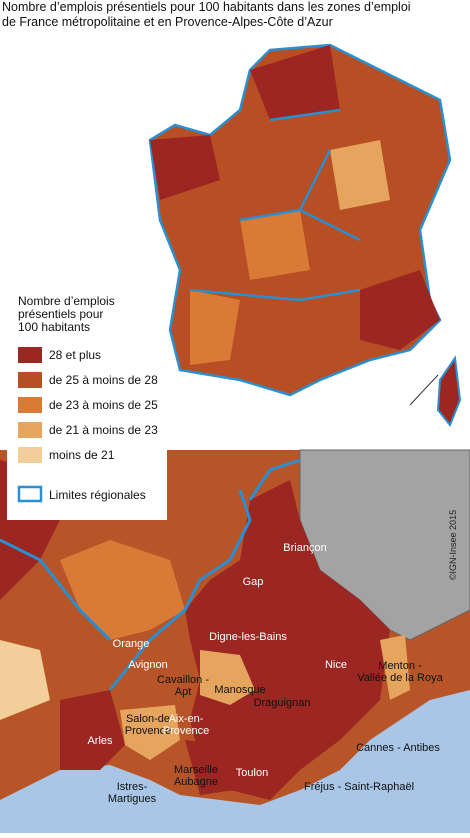 This screenshot has height=838, width=470. I want to click on place-label: Aix-en-, so click(186, 719).